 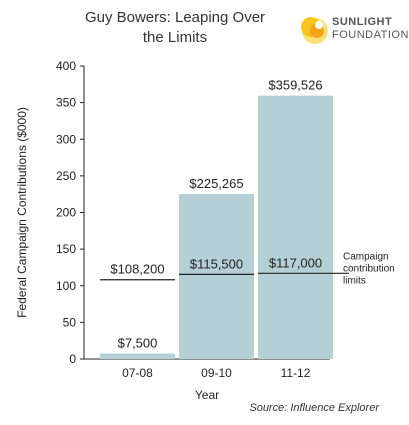 I want to click on limit-label: $108,200, so click(x=137, y=269).